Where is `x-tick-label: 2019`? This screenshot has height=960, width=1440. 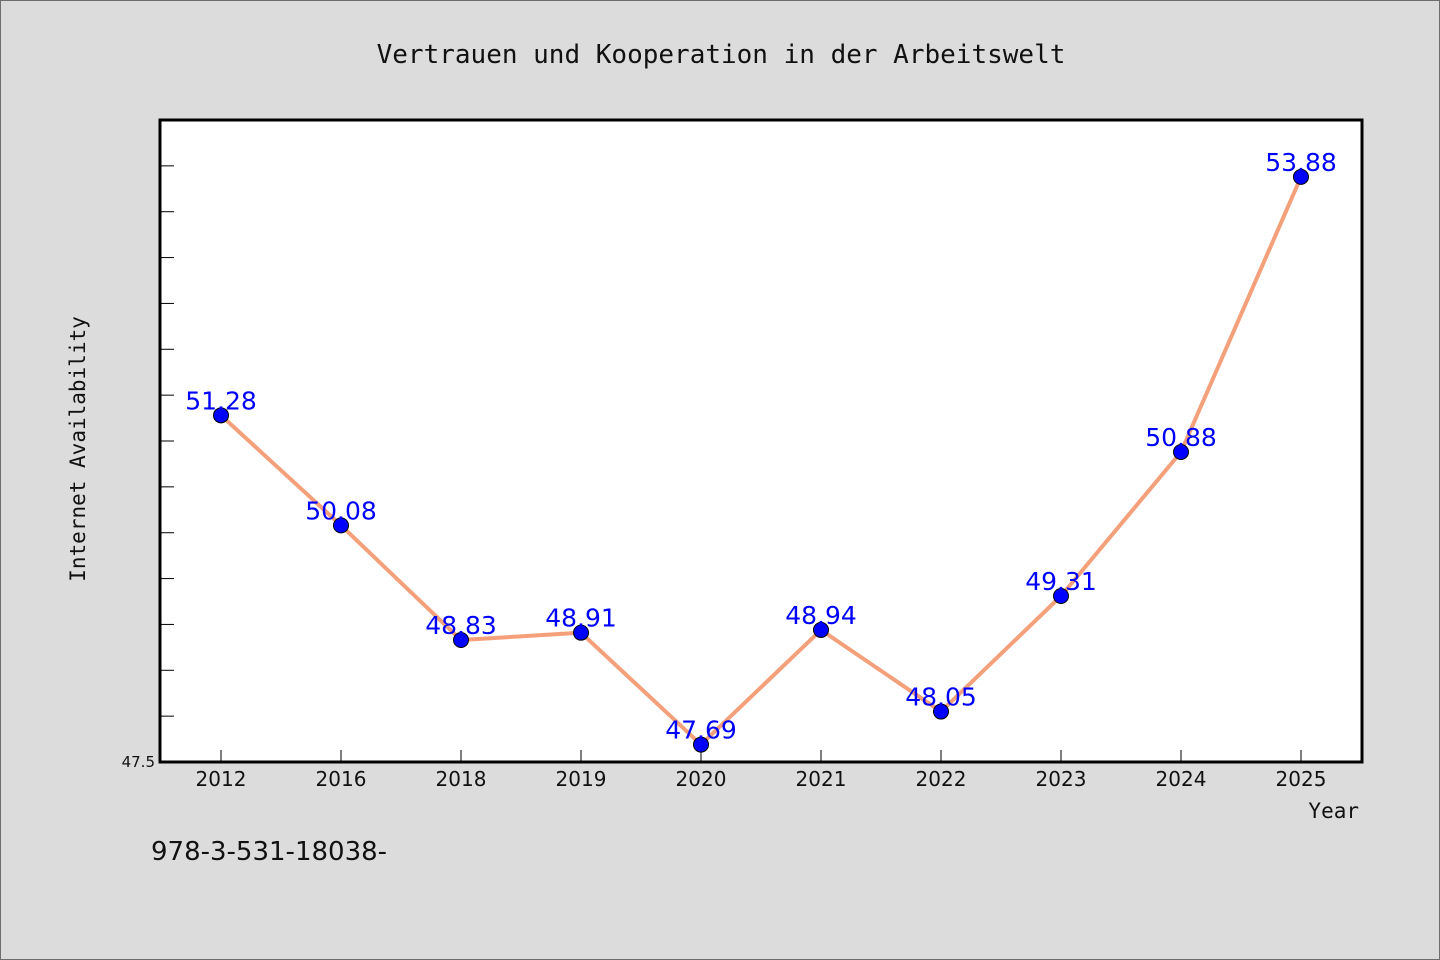
x-tick-label: 2019 is located at coordinates (581, 779).